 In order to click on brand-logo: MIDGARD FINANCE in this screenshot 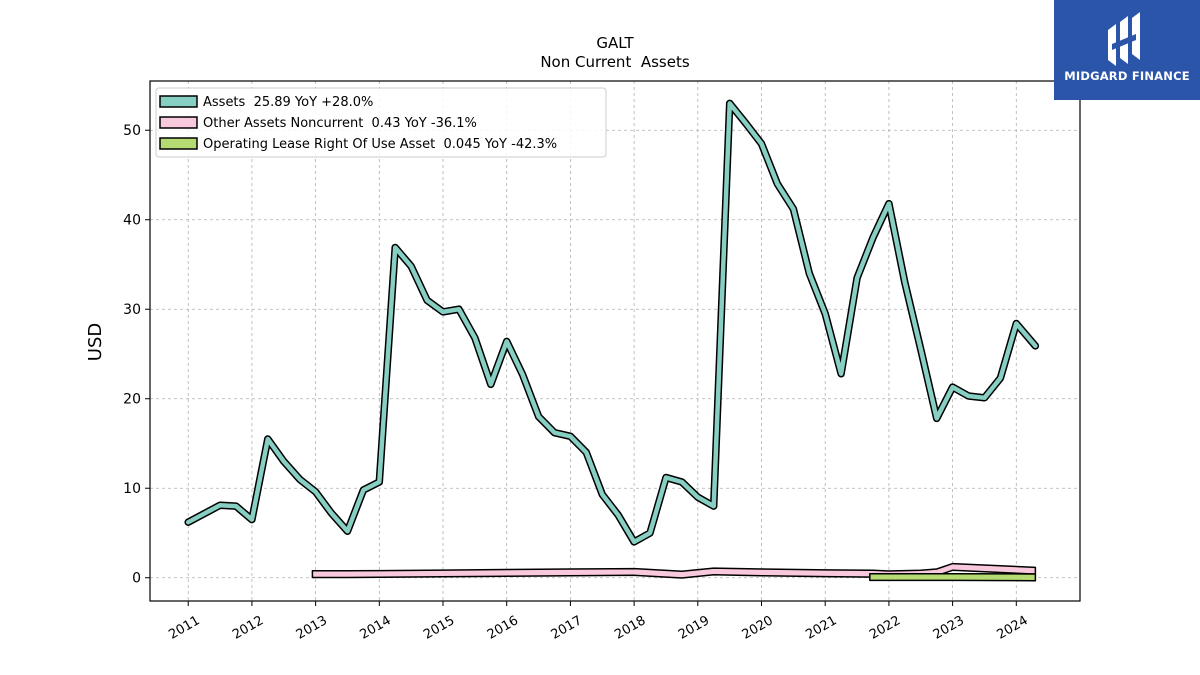, I will do `click(1127, 50)`.